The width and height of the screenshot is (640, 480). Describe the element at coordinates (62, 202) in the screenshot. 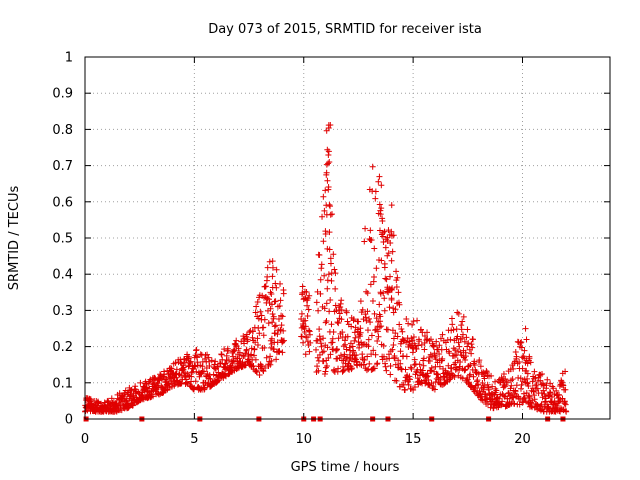

I see `y-tick-label: 0.6` at that location.